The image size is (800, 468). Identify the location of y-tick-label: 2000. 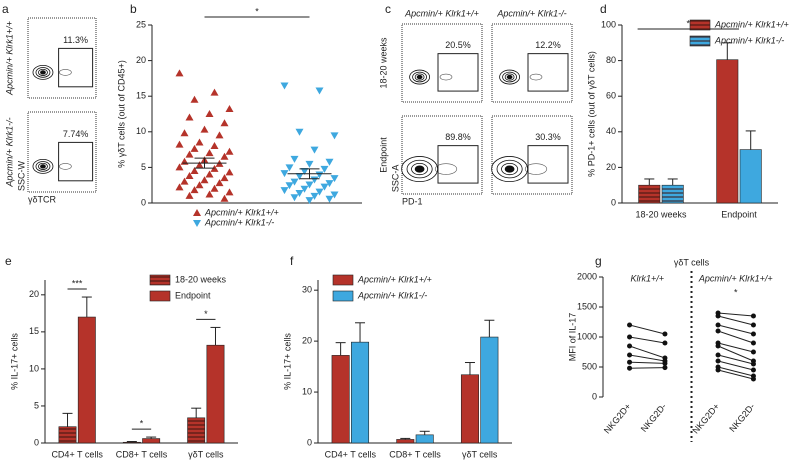
(587, 276).